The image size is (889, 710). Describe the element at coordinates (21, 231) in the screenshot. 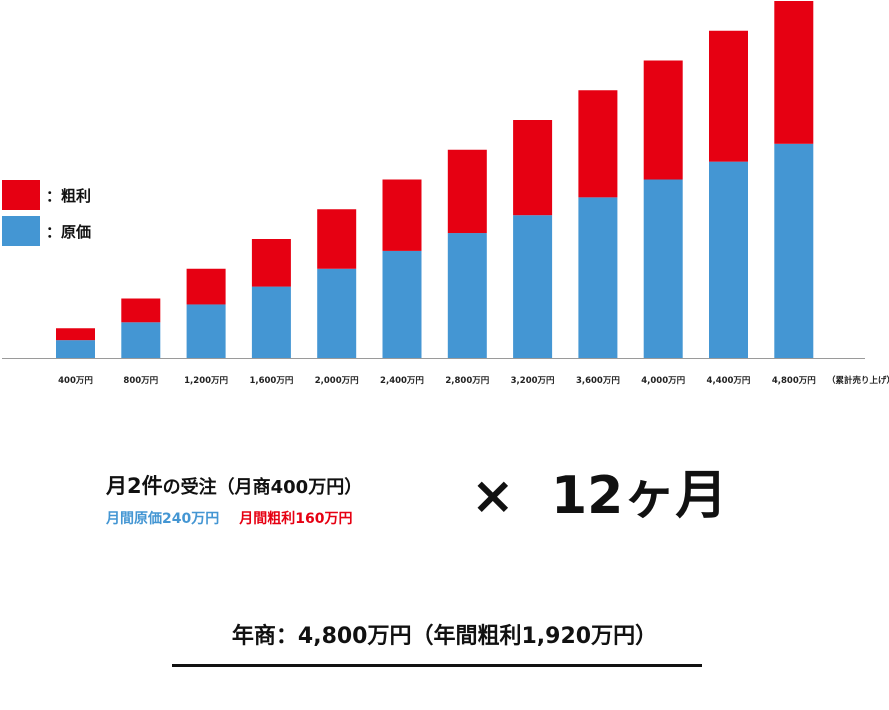

I see `legend-swatch-cost` at that location.